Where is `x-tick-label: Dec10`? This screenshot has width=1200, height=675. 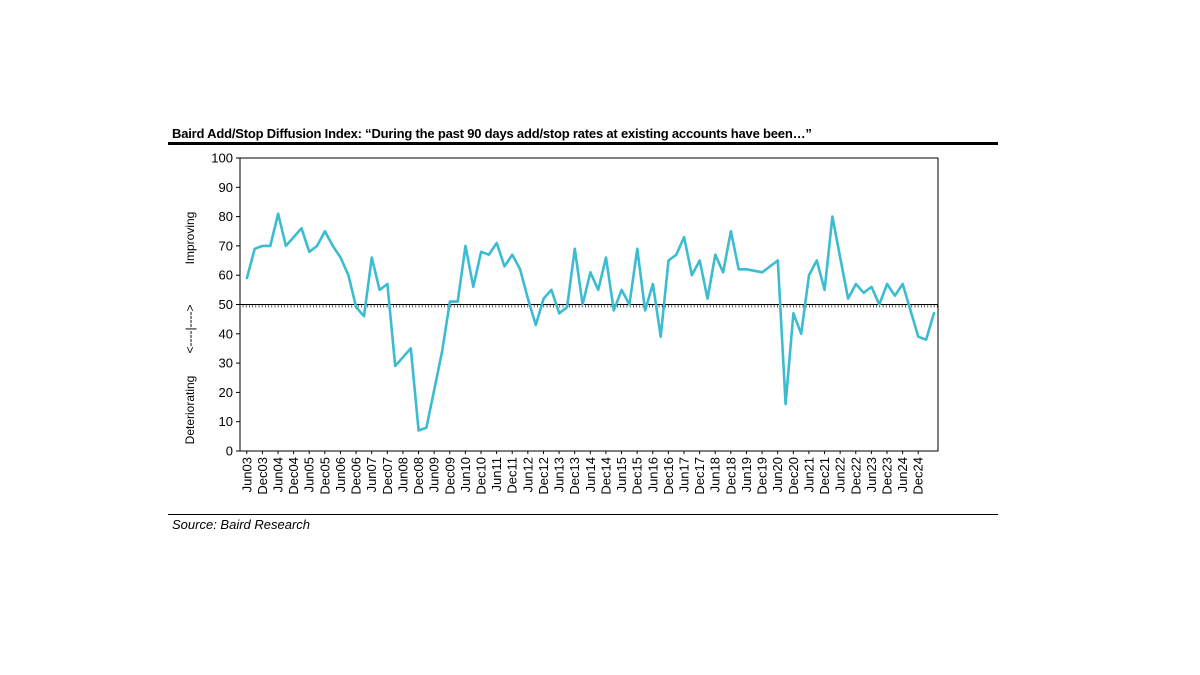 x-tick-label: Dec10 is located at coordinates (480, 476).